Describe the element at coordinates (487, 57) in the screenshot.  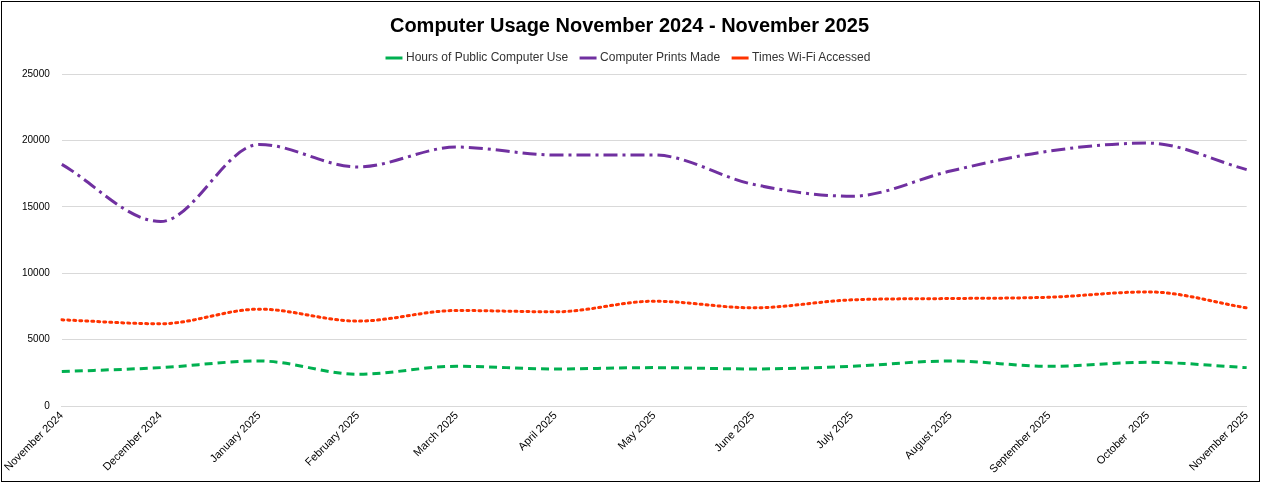
I see `legend-label: Hours of Public Computer Use` at that location.